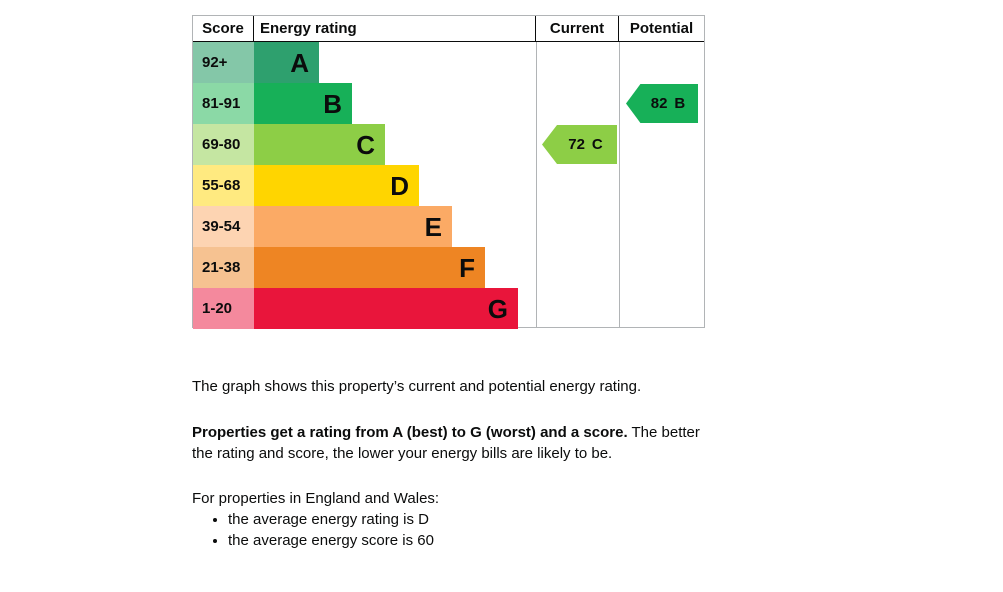  Describe the element at coordinates (433, 226) in the screenshot. I see `band-letter-e: E` at that location.